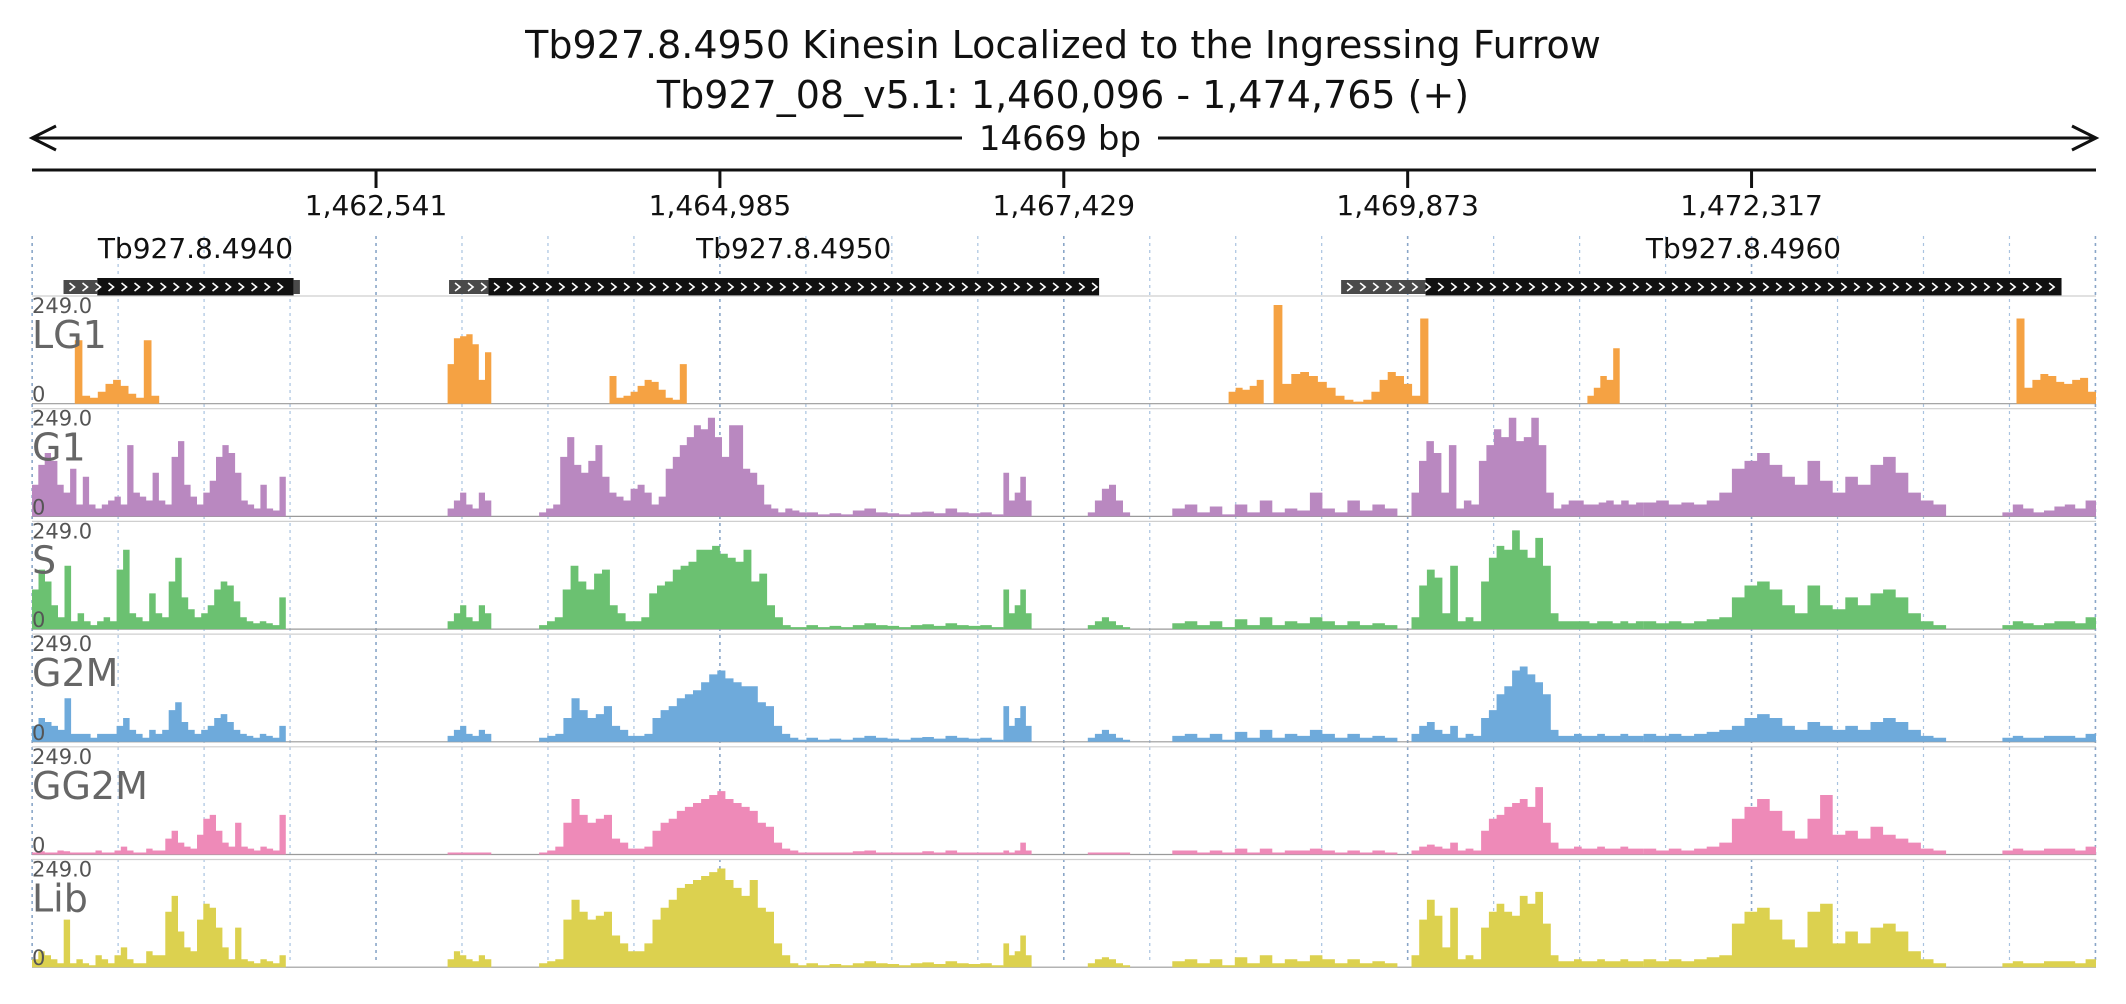  What do you see at coordinates (69, 335) in the screenshot?
I see `track-name: LG1` at bounding box center [69, 335].